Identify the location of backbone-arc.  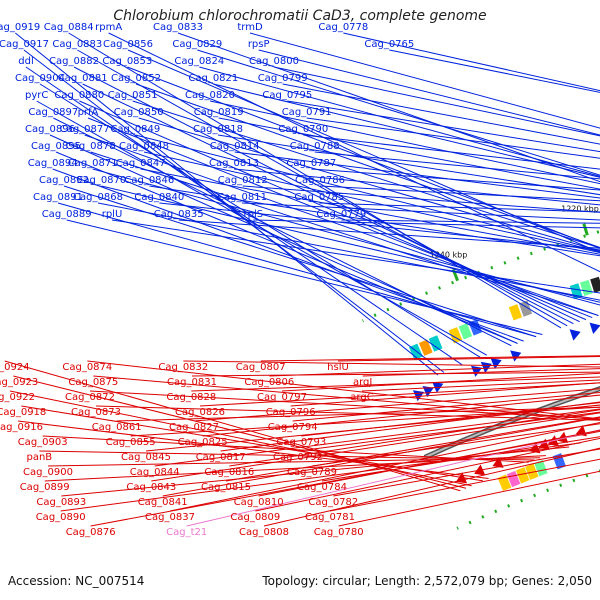
(511, 423).